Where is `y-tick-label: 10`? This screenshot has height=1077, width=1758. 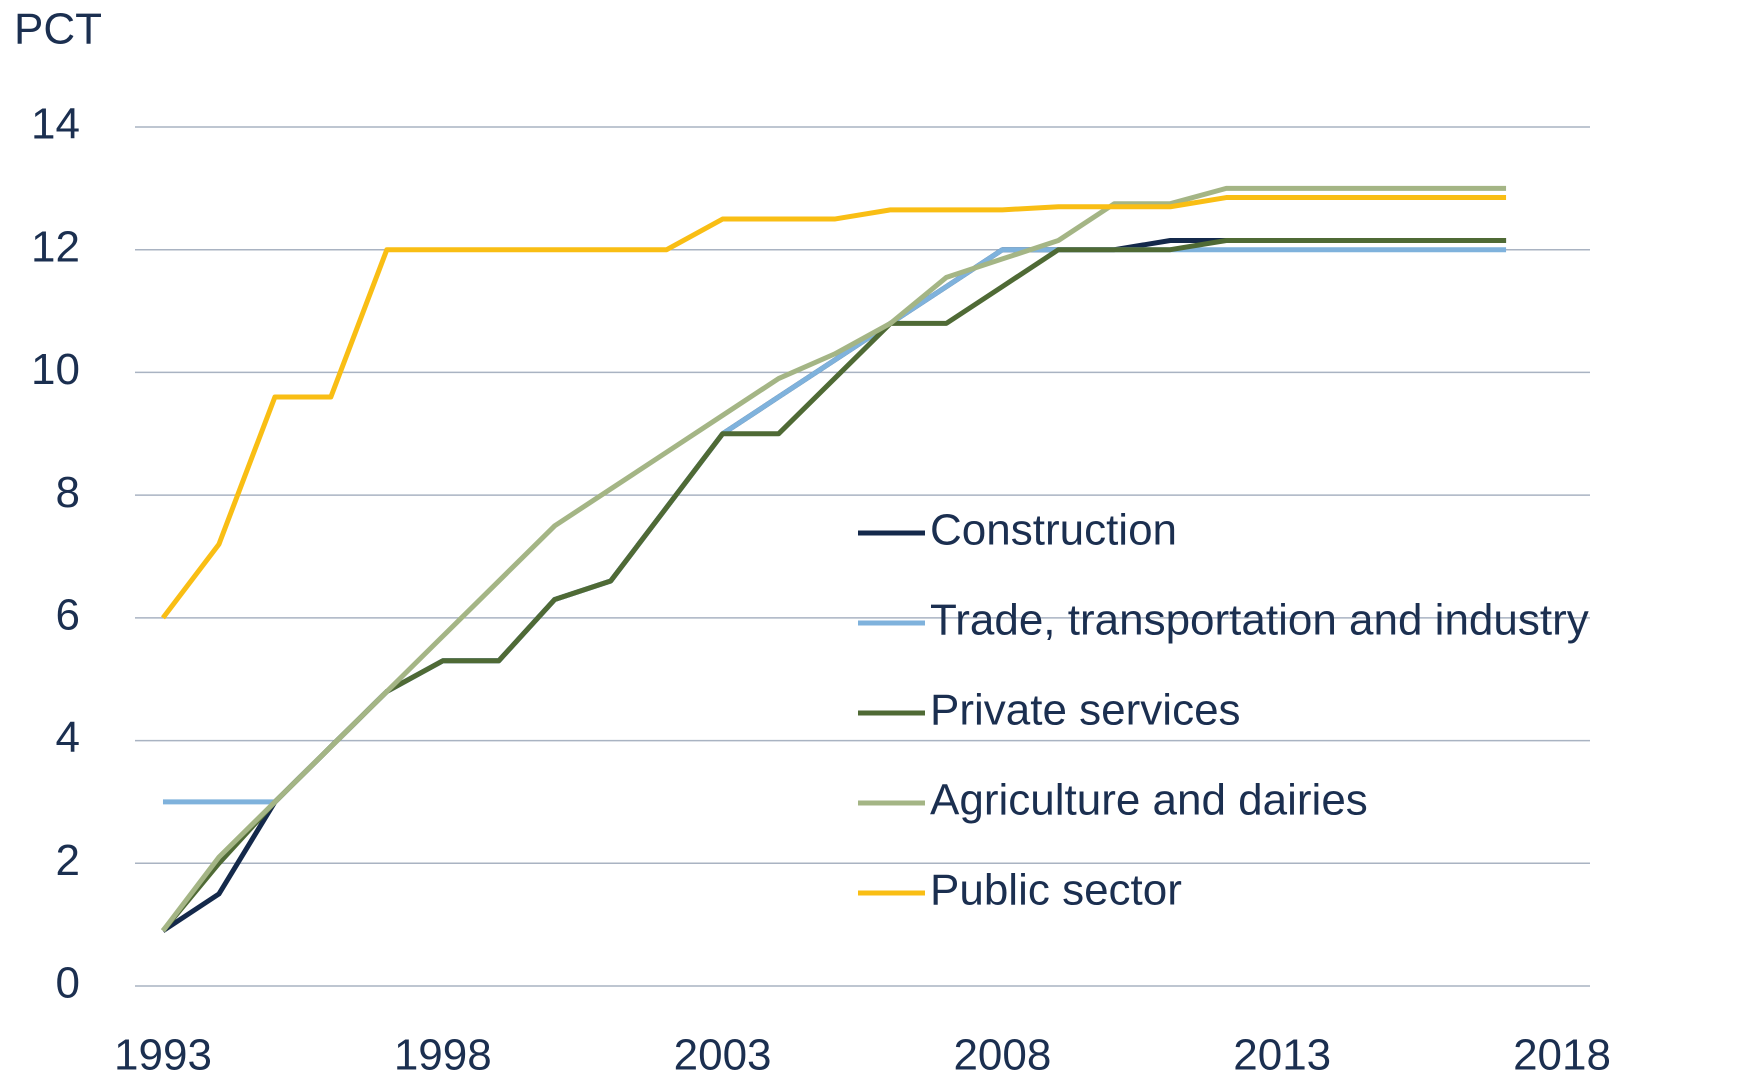
y-tick-label: 10 is located at coordinates (55, 369).